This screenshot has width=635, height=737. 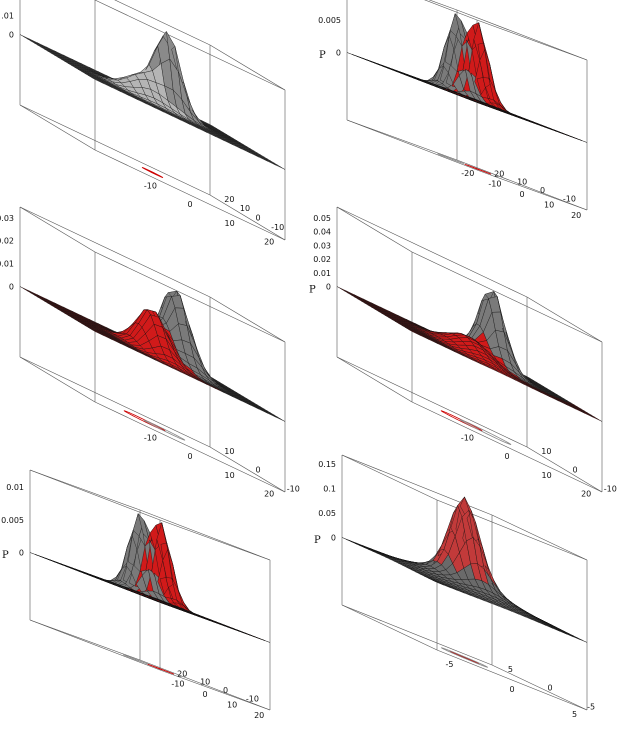 I want to click on z-tick-label: .01, so click(x=7, y=16).